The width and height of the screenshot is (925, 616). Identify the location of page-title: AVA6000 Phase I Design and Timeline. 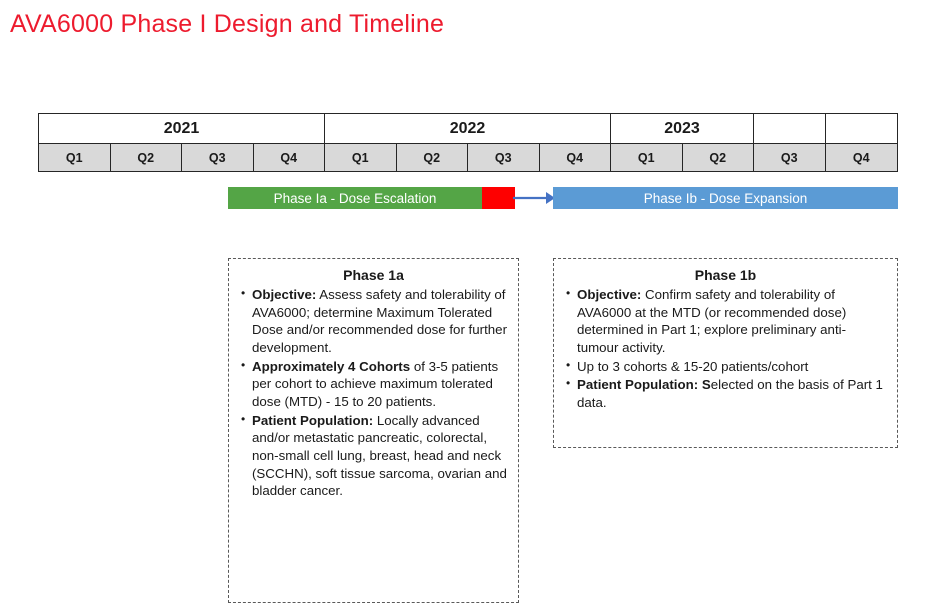
(227, 24).